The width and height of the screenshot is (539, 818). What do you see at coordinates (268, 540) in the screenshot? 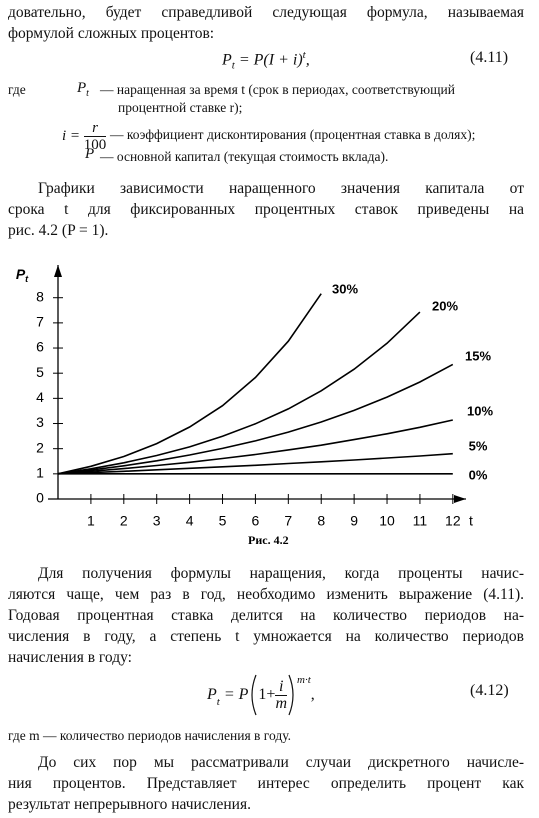
I see `figure-caption: Рис. 4.2` at bounding box center [268, 540].